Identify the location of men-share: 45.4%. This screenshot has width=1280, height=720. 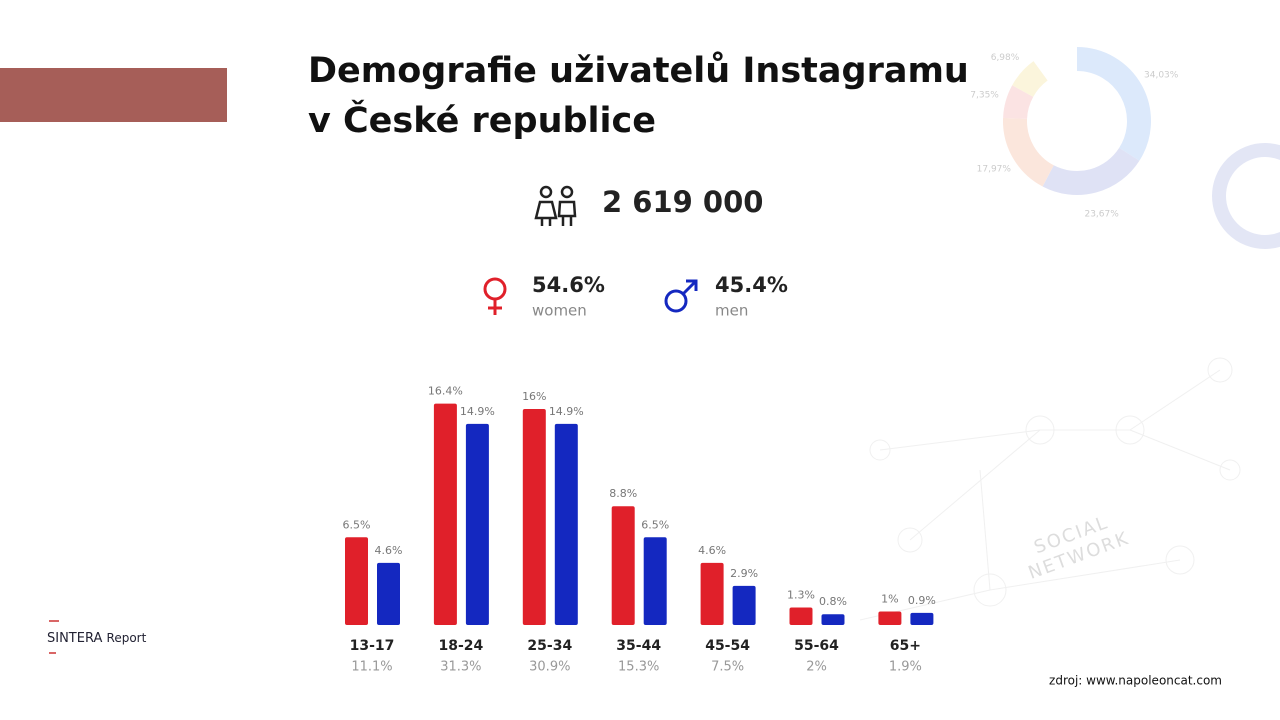
(751, 285).